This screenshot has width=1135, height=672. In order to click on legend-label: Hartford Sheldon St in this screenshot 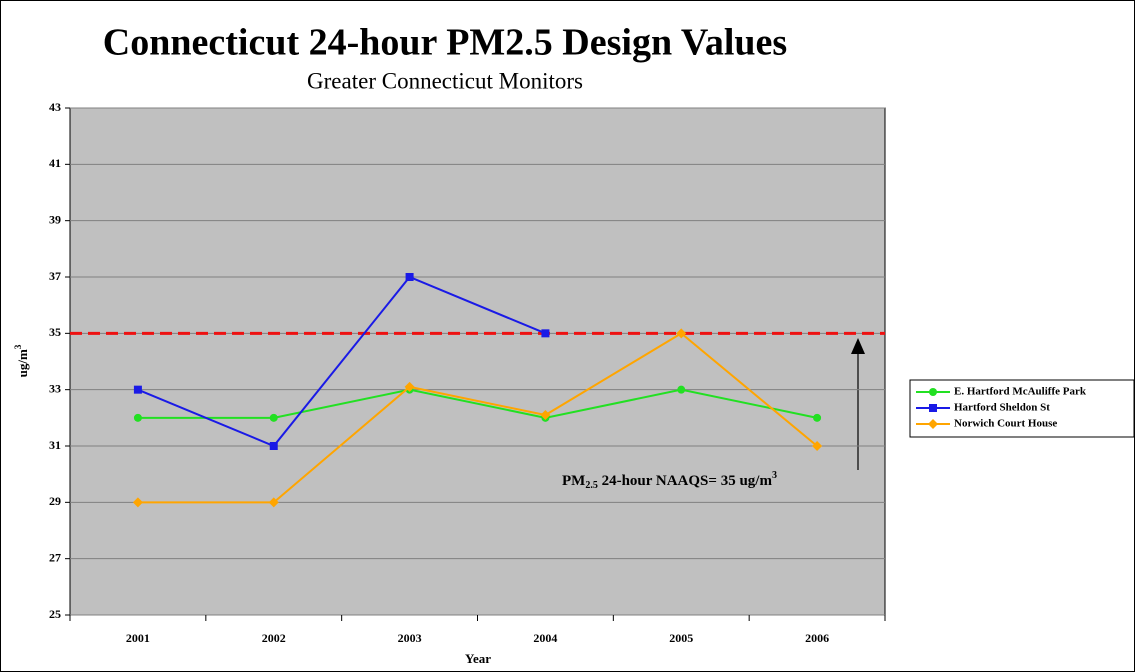, I will do `click(1002, 408)`.